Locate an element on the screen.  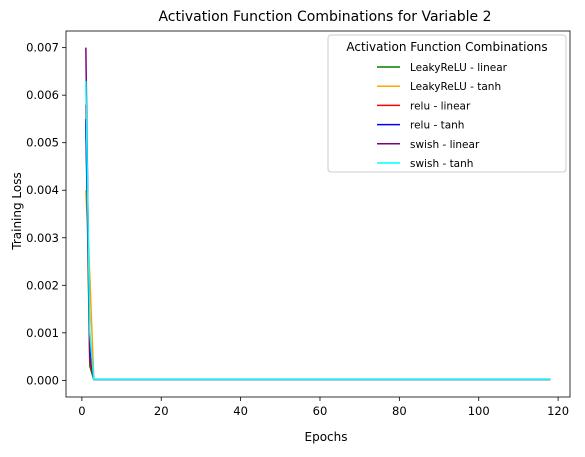
x-tick-label: 60 is located at coordinates (320, 411).